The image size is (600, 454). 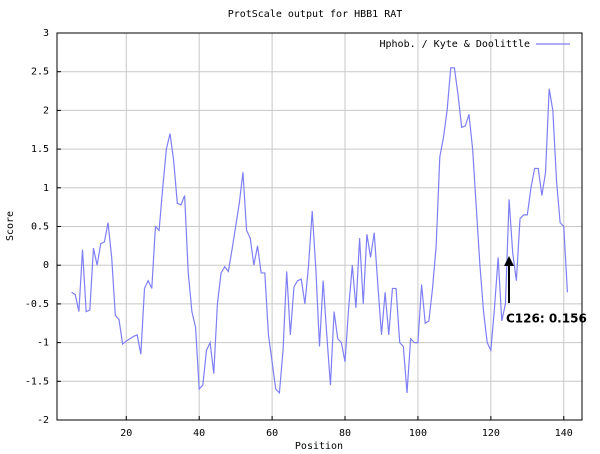 What do you see at coordinates (43, 420) in the screenshot?
I see `y-tick-label: -2` at bounding box center [43, 420].